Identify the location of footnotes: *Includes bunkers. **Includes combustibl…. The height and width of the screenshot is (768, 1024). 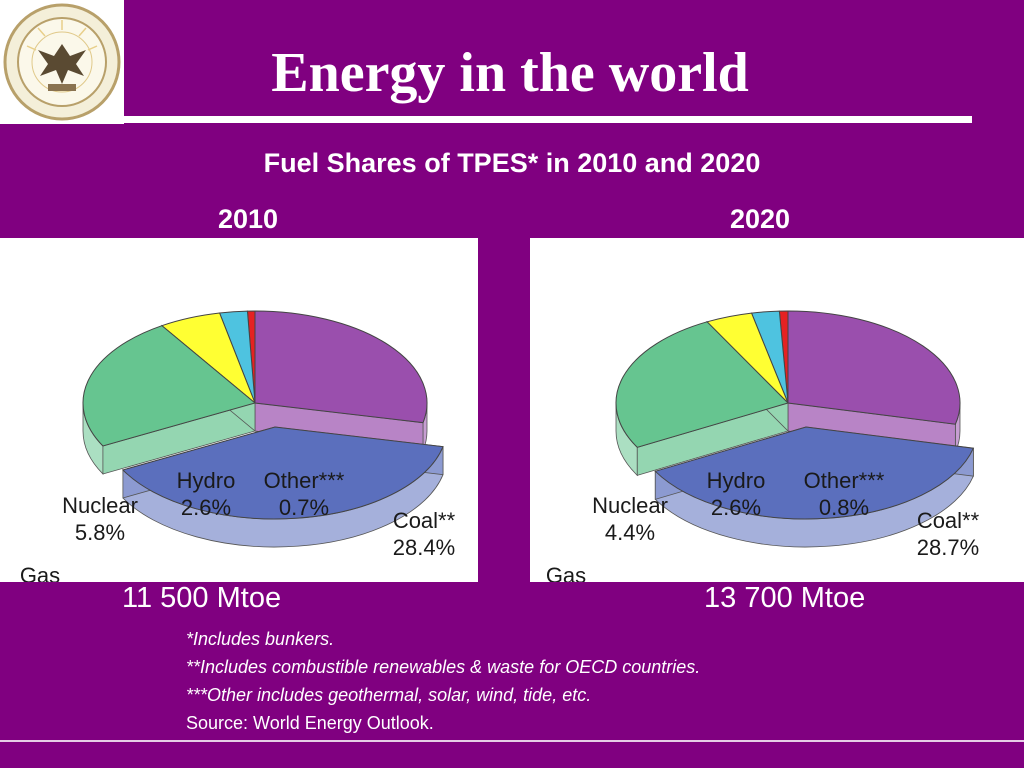
(443, 681).